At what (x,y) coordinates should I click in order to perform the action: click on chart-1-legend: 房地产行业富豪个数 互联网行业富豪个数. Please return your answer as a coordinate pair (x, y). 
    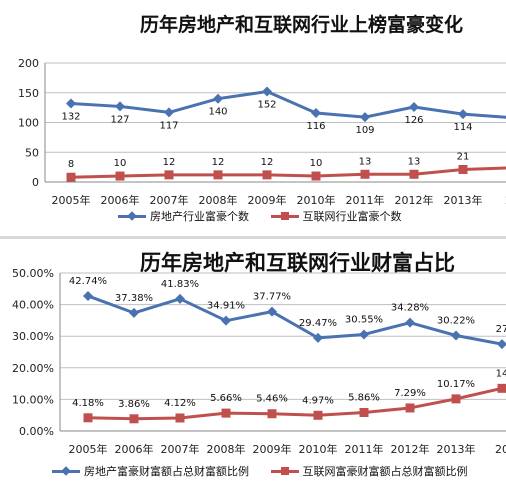
    Looking at the image, I should click on (269, 216).